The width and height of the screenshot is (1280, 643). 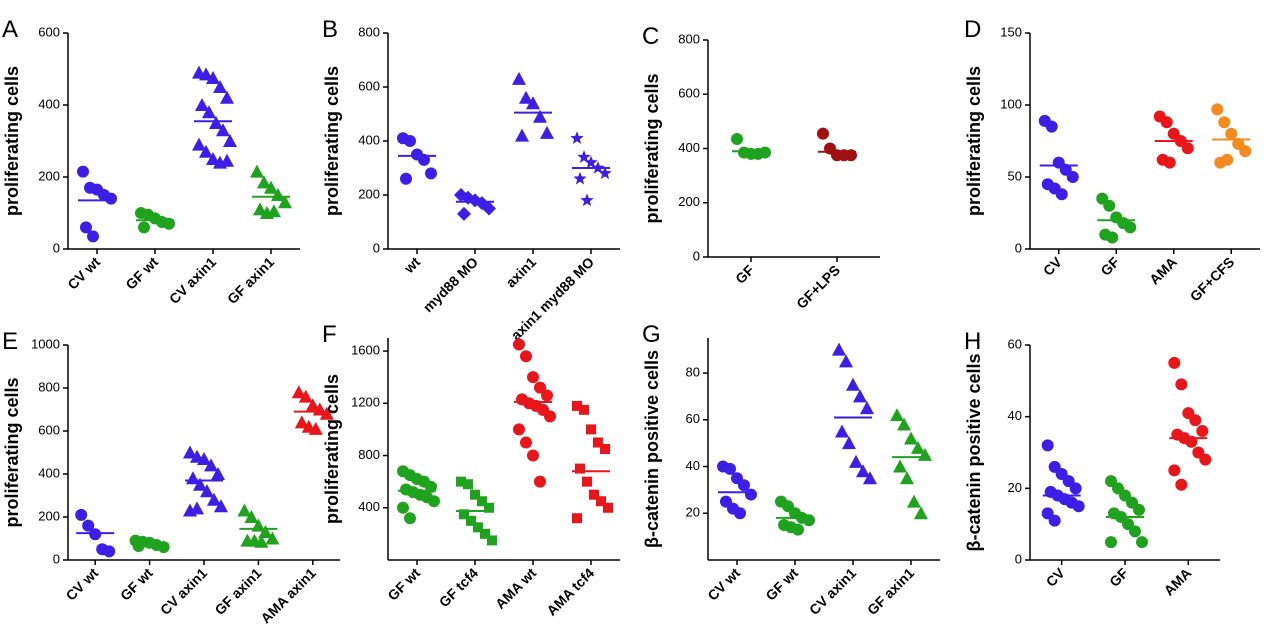 What do you see at coordinates (693, 371) in the screenshot?
I see `y-tick-label: 80` at bounding box center [693, 371].